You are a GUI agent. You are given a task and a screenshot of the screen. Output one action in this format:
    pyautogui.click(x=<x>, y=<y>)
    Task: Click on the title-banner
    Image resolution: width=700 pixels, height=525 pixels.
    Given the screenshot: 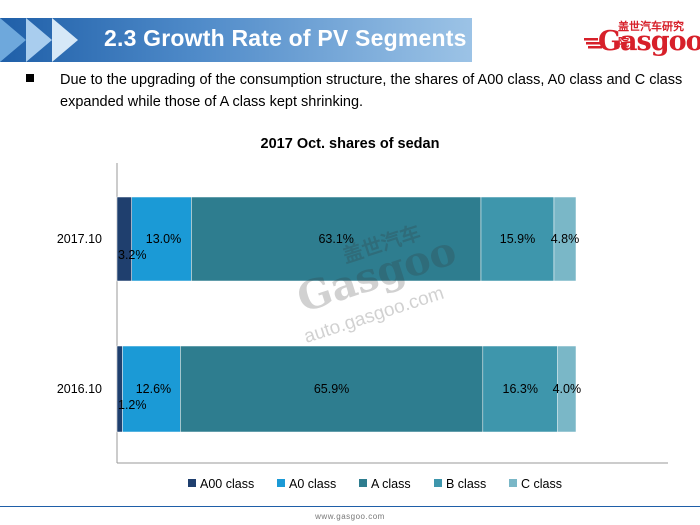 What is the action you would take?
    pyautogui.click(x=236, y=40)
    